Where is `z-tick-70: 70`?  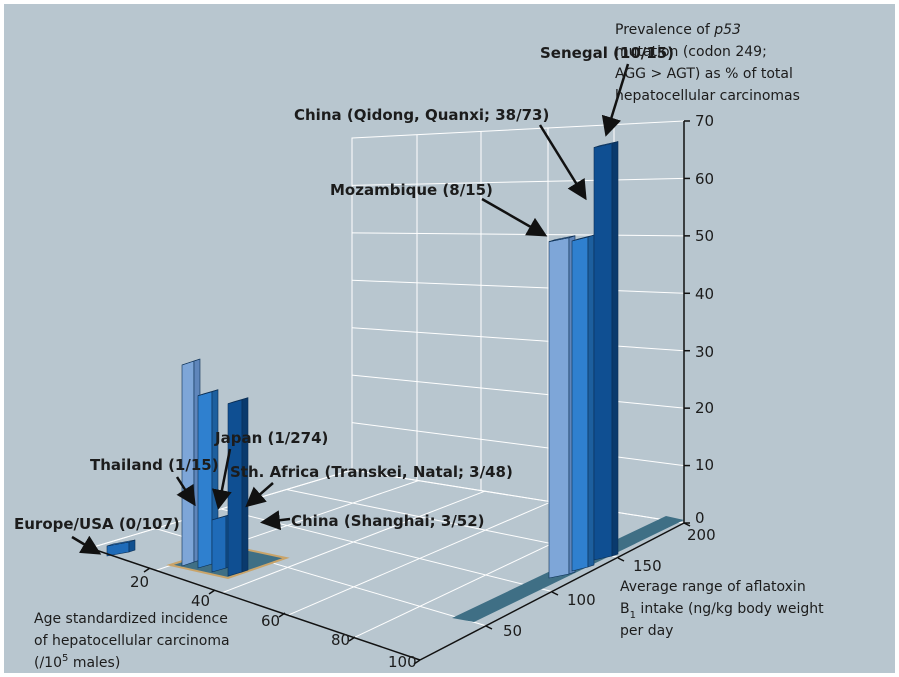
z-tick-70: 70 is located at coordinates (704, 121).